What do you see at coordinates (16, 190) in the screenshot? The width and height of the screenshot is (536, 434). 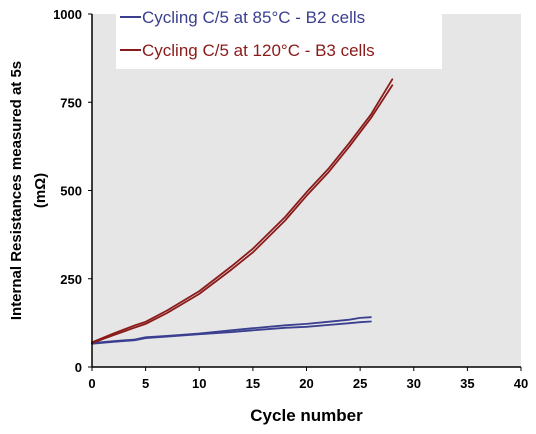 I see `y-axis-title-line: Internal Resistances measured at 5s` at bounding box center [16, 190].